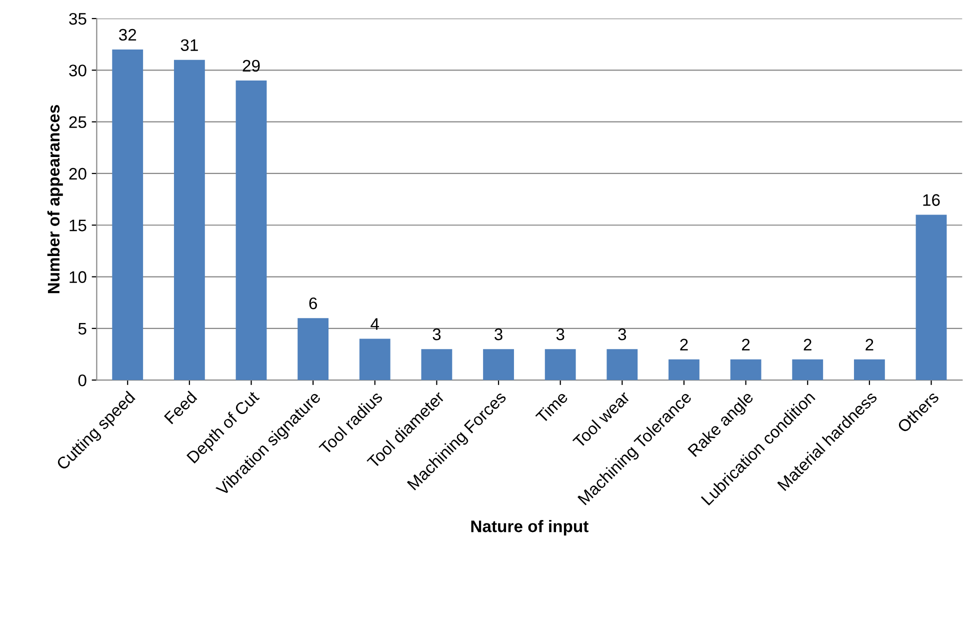  Describe the element at coordinates (55, 199) in the screenshot. I see `y-axis-title: Number of appearances` at that location.